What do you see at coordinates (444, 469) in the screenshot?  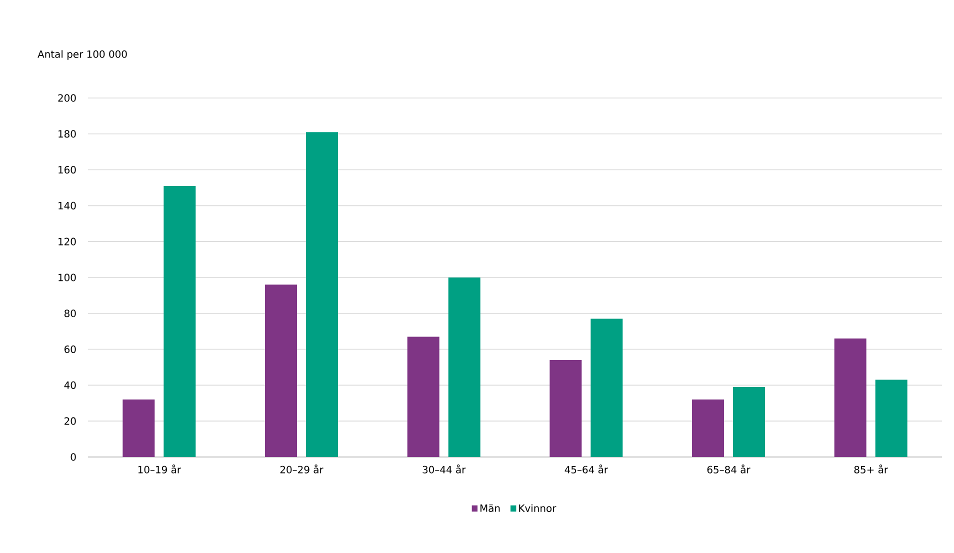 I see `x-tick-label: 30–44 år` at bounding box center [444, 469].